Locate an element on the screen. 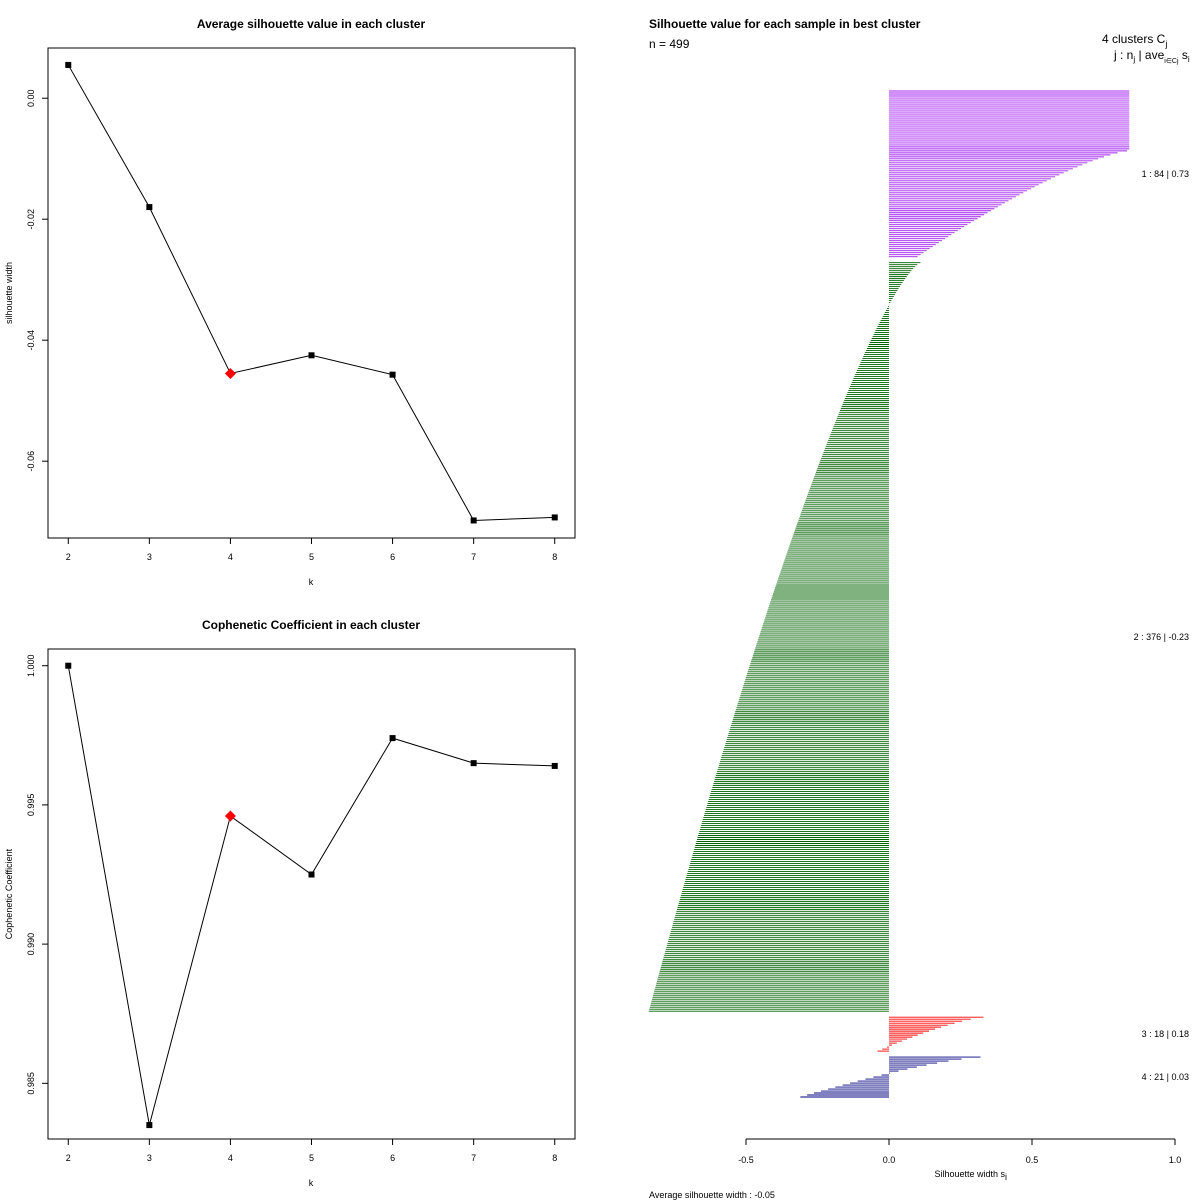  x-tick-label: -0.5 is located at coordinates (746, 1160).